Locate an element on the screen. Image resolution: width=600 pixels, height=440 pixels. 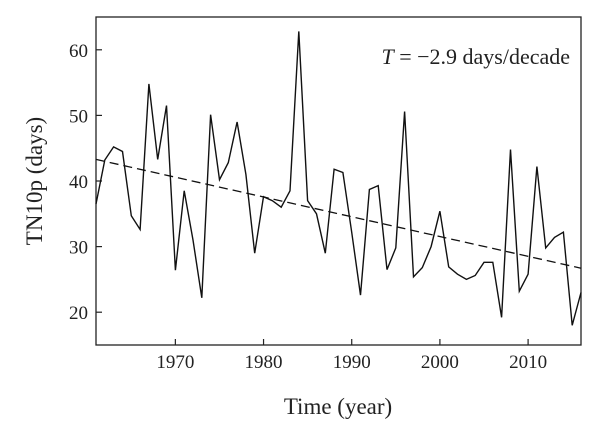
x-axis-label: Time (year) is located at coordinates (338, 406).